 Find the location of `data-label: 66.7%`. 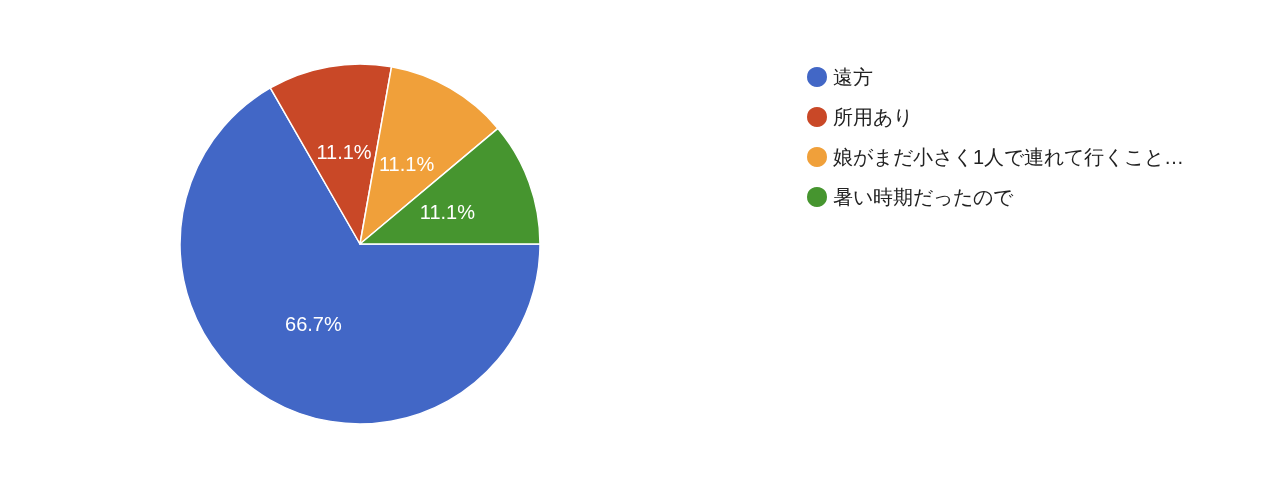

data-label: 66.7% is located at coordinates (313, 324).